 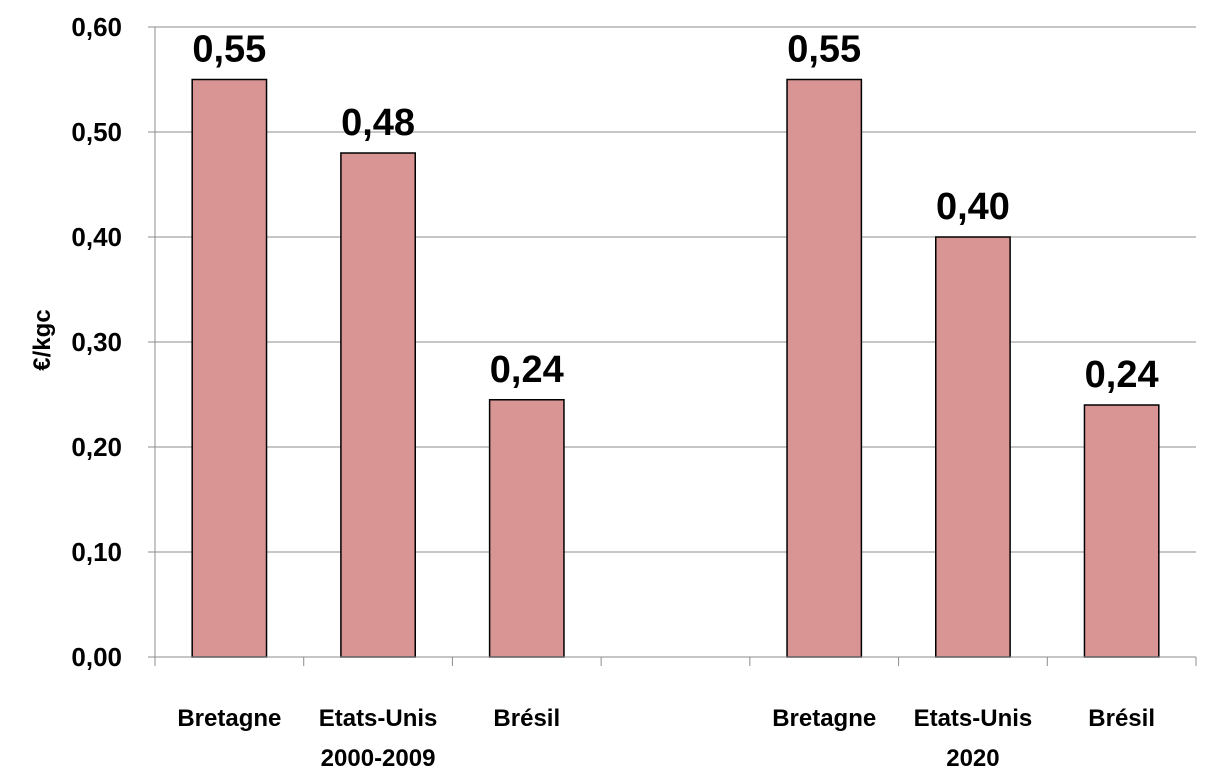 What do you see at coordinates (96, 342) in the screenshot?
I see `y-tick-label: 0,30` at bounding box center [96, 342].